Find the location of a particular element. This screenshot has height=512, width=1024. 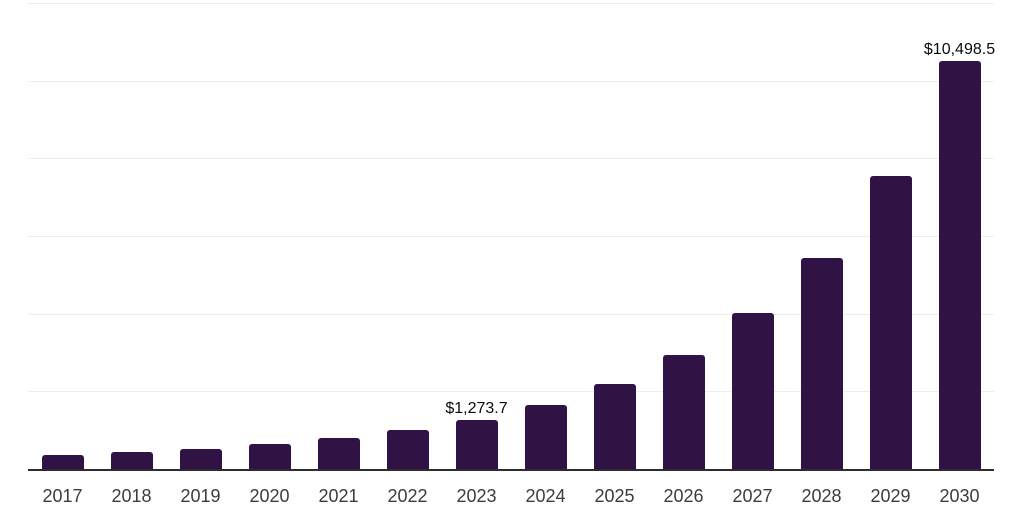

bar-2025 is located at coordinates (614, 426).